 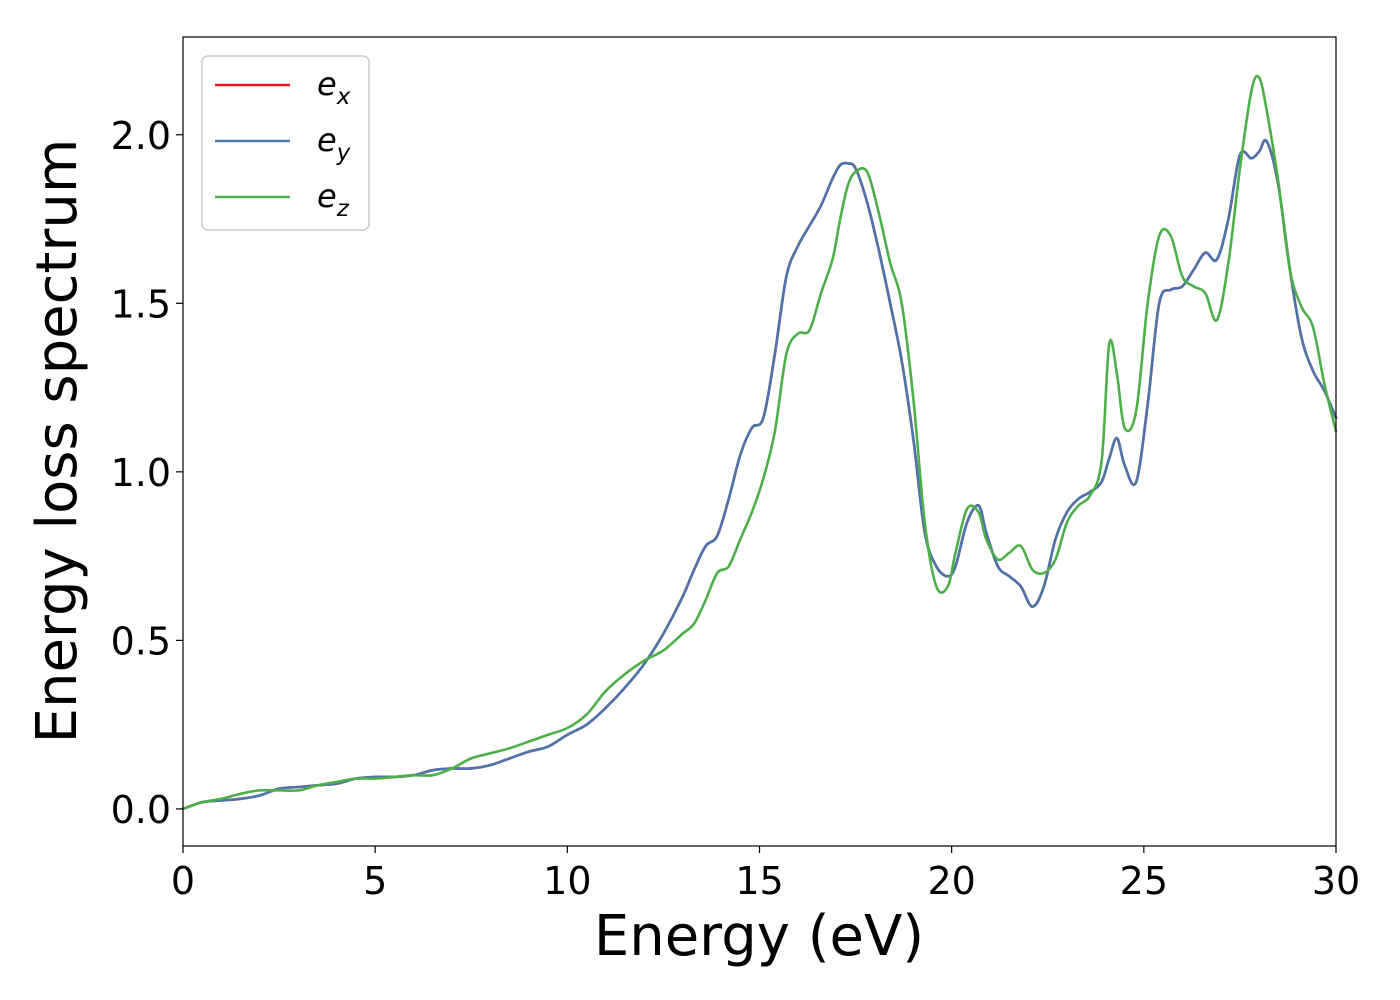 I want to click on legend-box, so click(x=285, y=143).